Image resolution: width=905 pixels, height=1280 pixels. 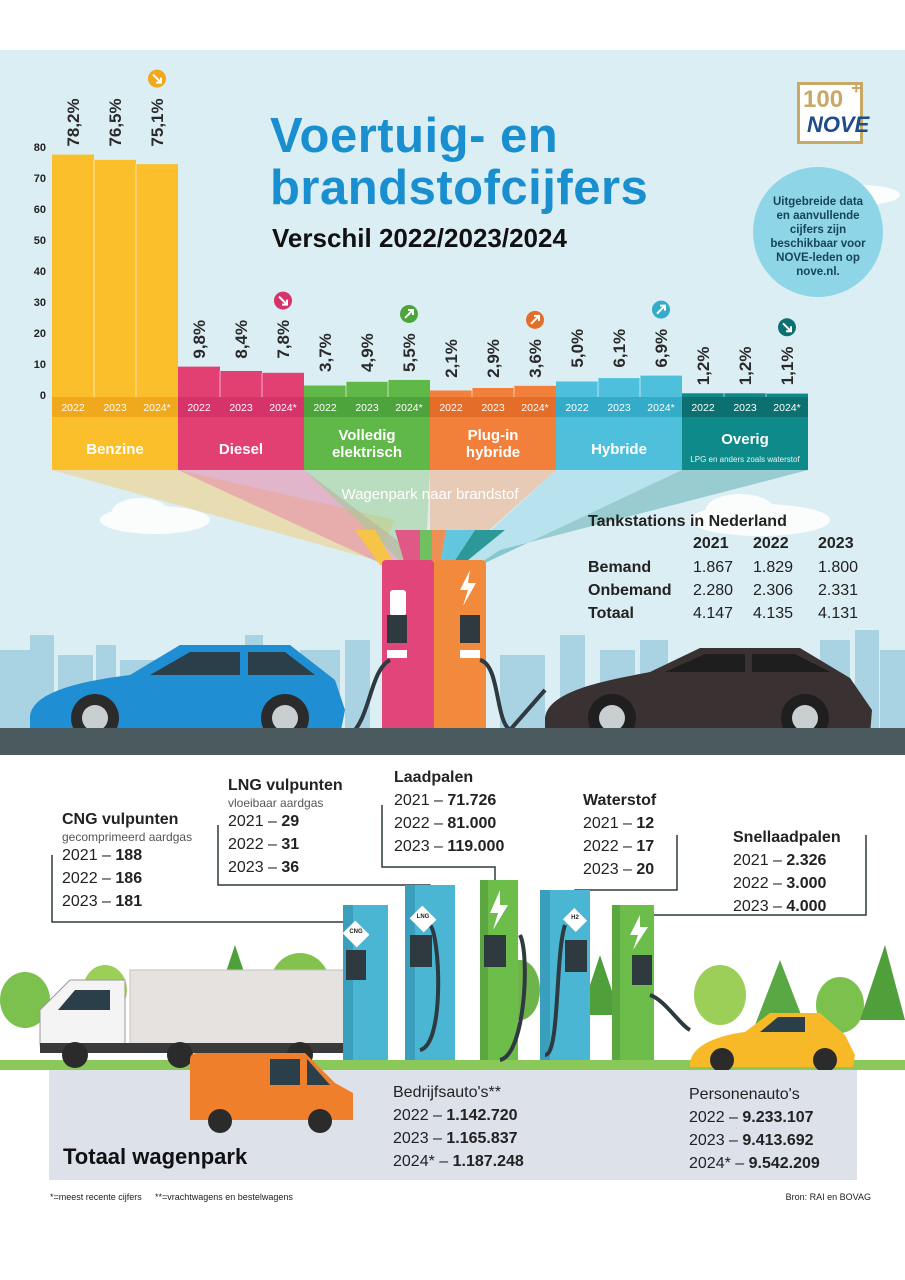 I want to click on info-row-value: 81.000, so click(x=472, y=823).